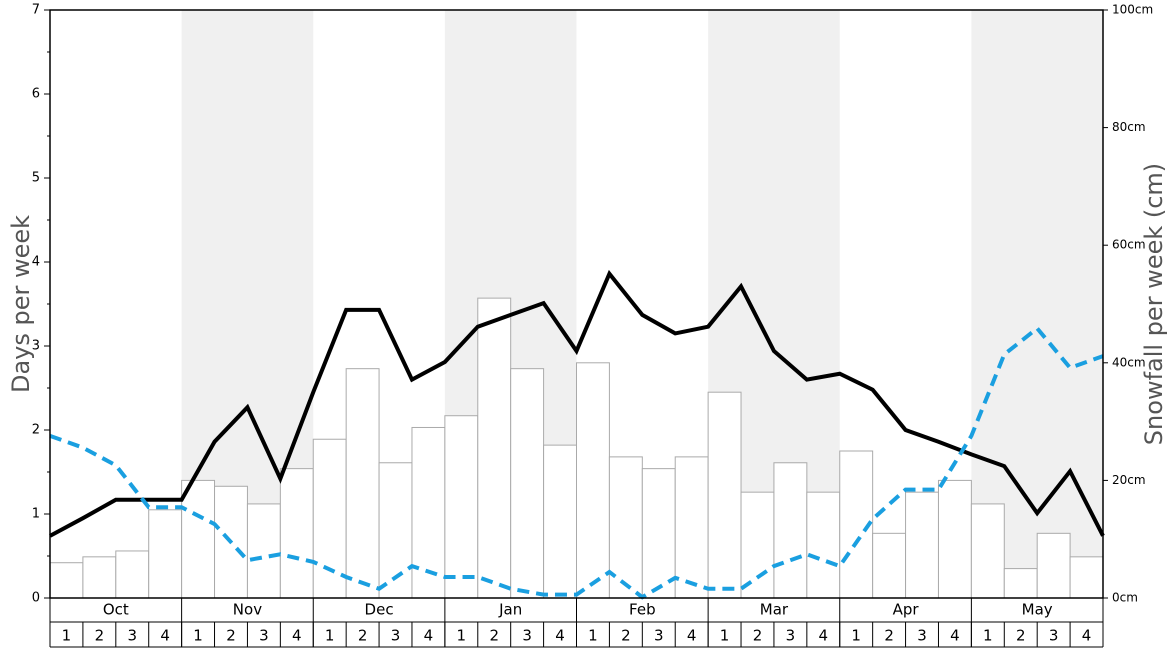  What do you see at coordinates (36, 262) in the screenshot?
I see `y-tick-label: 4` at bounding box center [36, 262].